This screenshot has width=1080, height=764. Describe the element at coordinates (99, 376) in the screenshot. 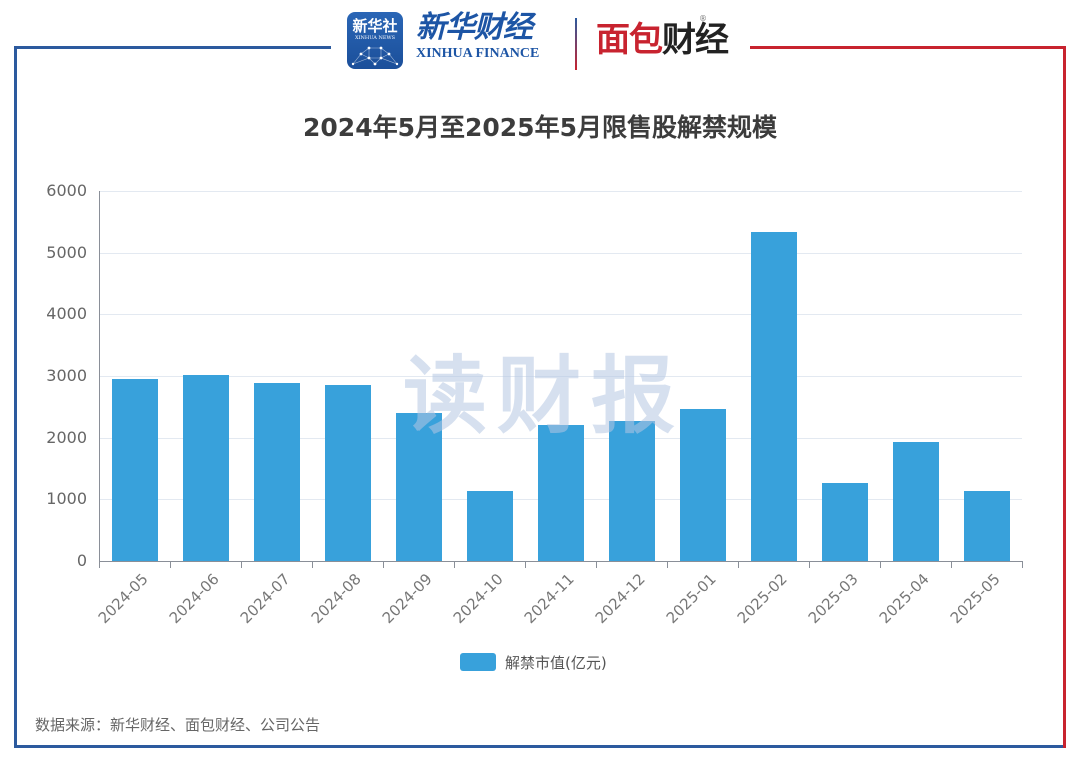

I see `y-axis-line` at that location.